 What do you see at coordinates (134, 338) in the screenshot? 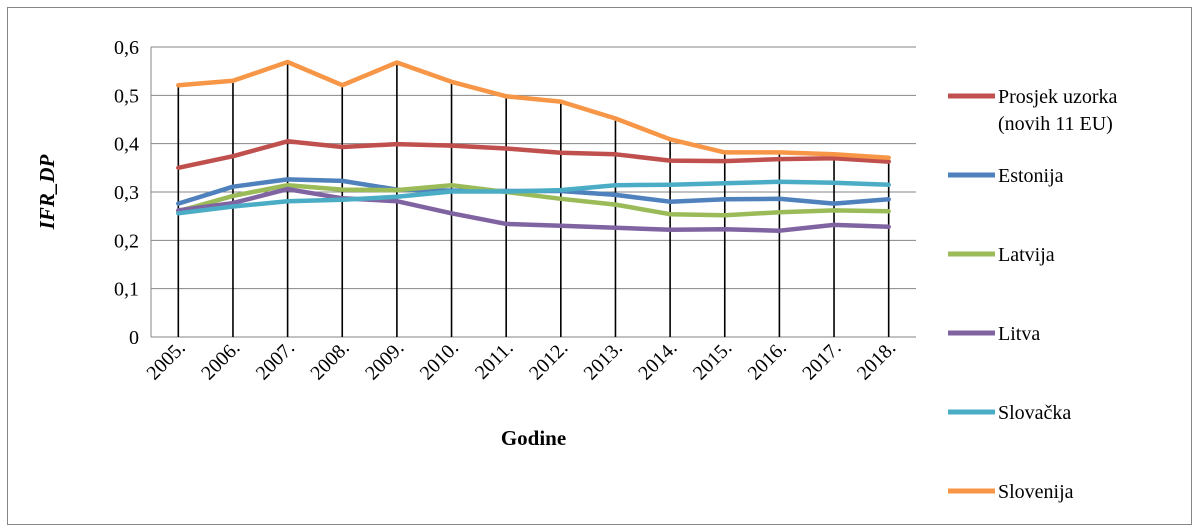
I see `y-tick-label: 0` at bounding box center [134, 338].